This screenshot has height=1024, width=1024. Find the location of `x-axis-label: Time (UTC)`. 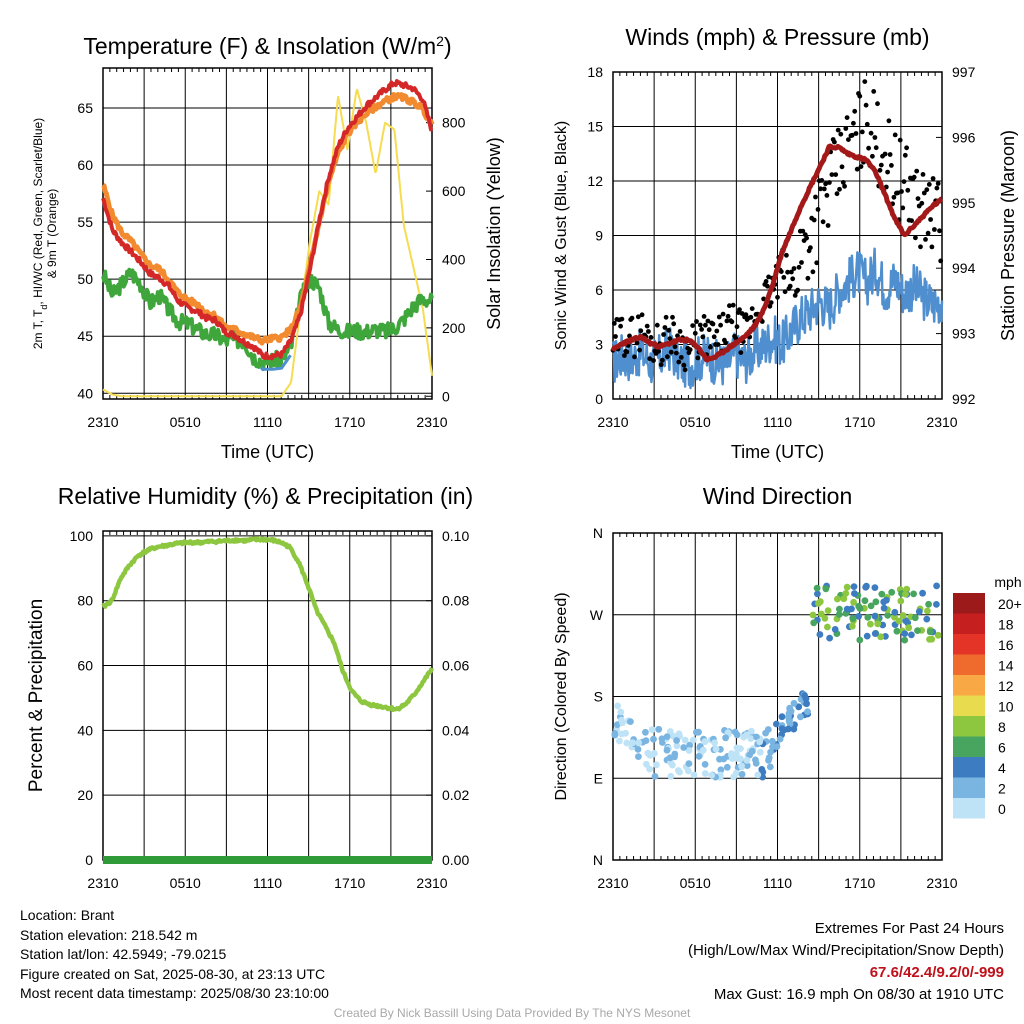

x-axis-label: Time (UTC) is located at coordinates (267, 452).